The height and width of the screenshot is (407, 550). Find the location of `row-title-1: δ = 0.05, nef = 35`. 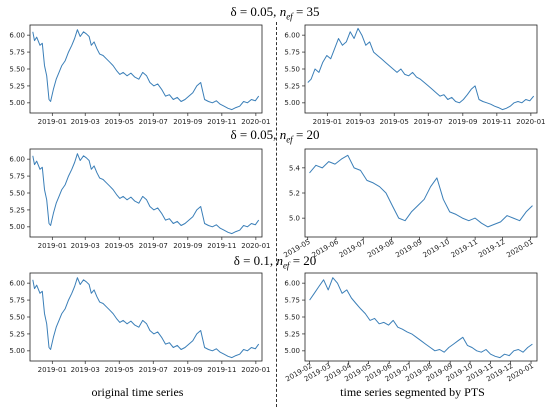

row-title-1: δ = 0.05, nef = 35 is located at coordinates (275, 13).